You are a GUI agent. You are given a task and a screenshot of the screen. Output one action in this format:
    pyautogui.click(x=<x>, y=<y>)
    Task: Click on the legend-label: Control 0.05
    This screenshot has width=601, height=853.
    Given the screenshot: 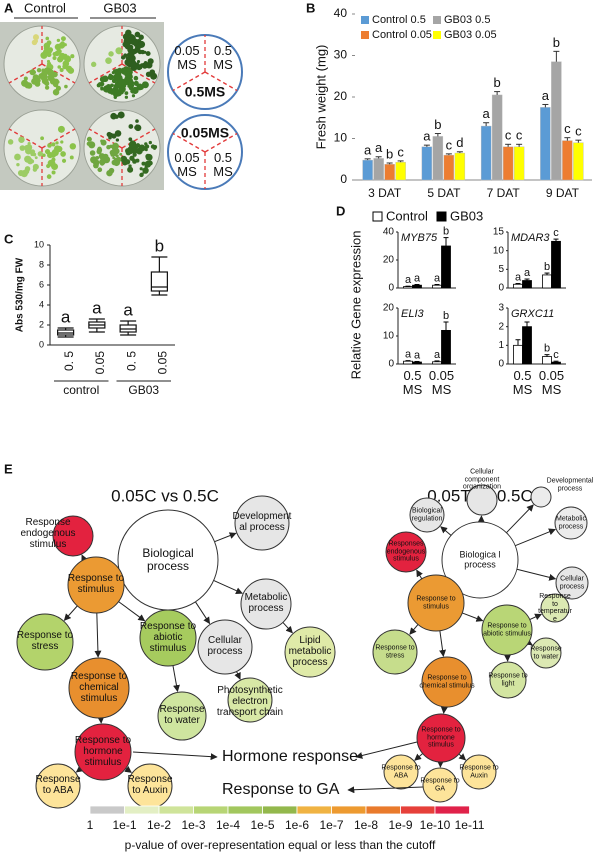 What is the action you would take?
    pyautogui.click(x=402, y=35)
    